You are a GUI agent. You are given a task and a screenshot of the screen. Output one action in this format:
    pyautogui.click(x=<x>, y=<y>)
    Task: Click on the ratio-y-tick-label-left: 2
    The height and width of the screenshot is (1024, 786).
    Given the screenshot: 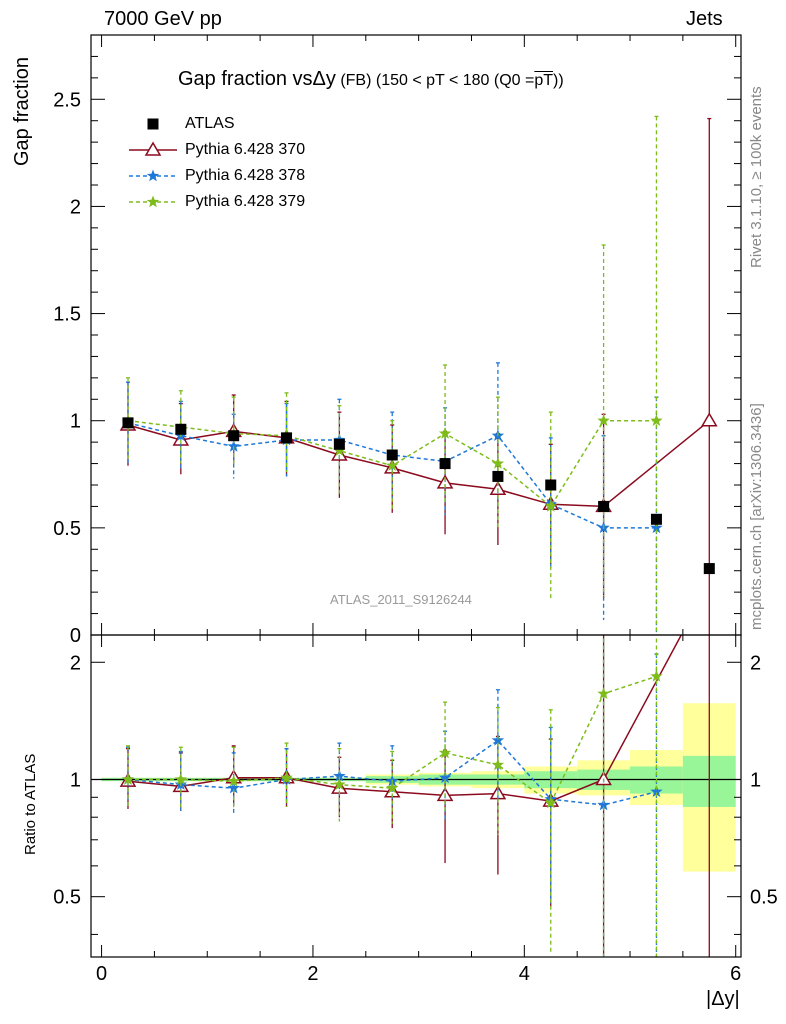 What is the action you would take?
    pyautogui.click(x=75, y=663)
    